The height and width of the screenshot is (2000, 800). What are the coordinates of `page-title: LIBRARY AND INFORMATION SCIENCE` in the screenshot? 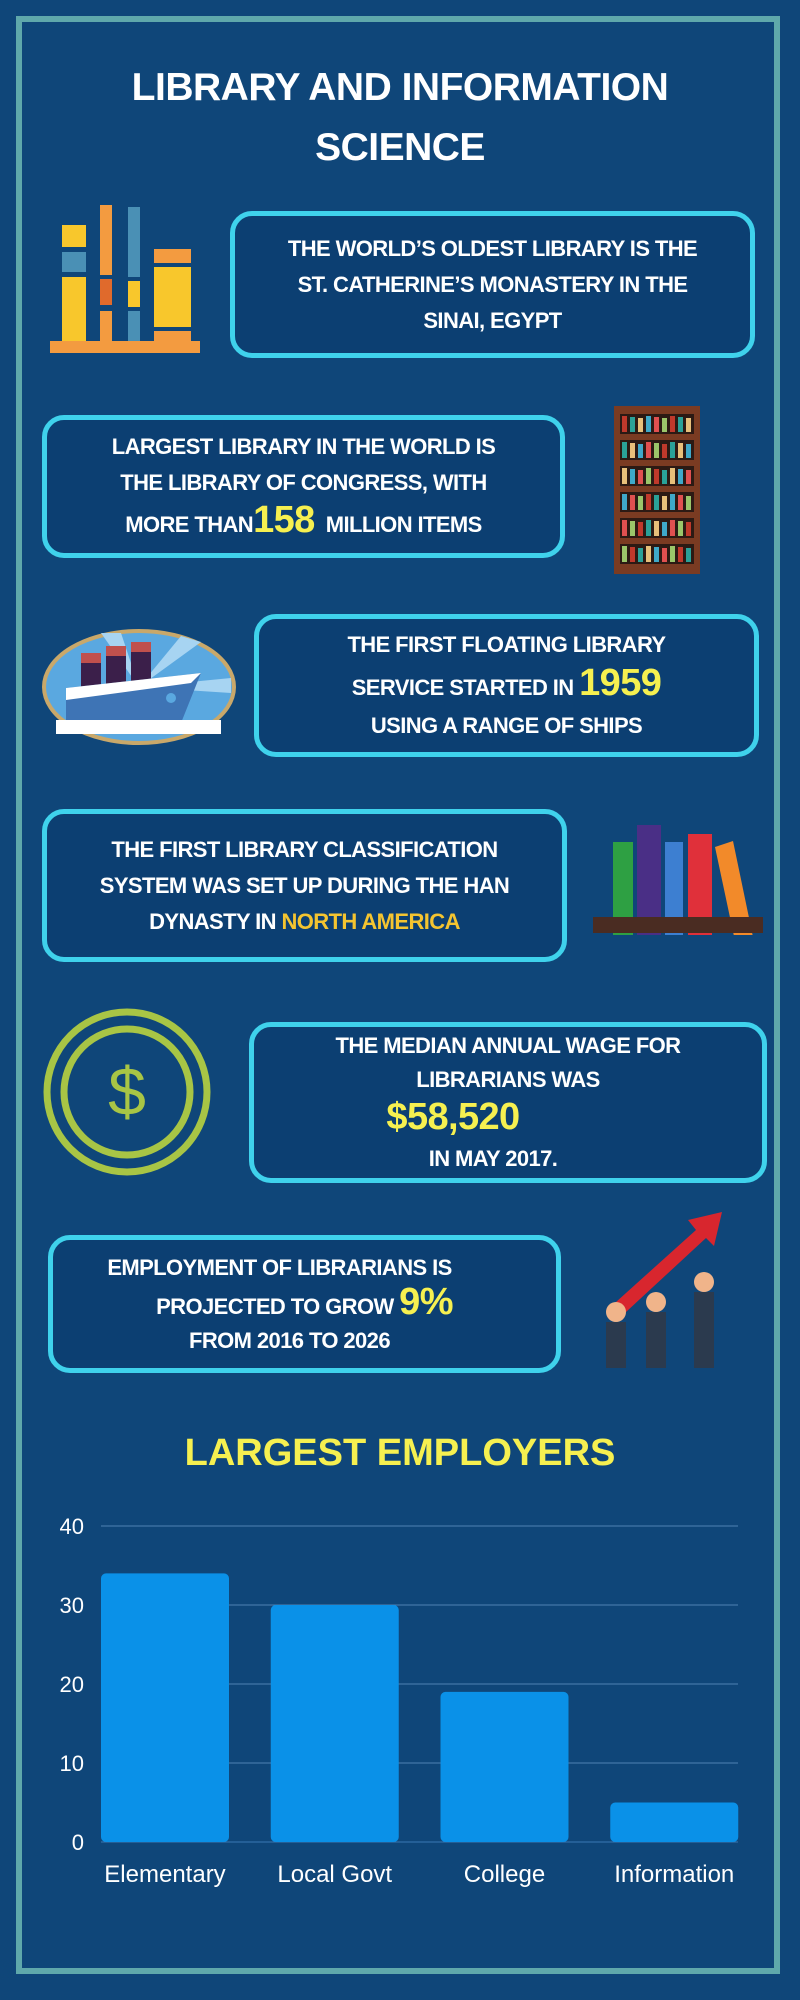 It's located at (400, 118).